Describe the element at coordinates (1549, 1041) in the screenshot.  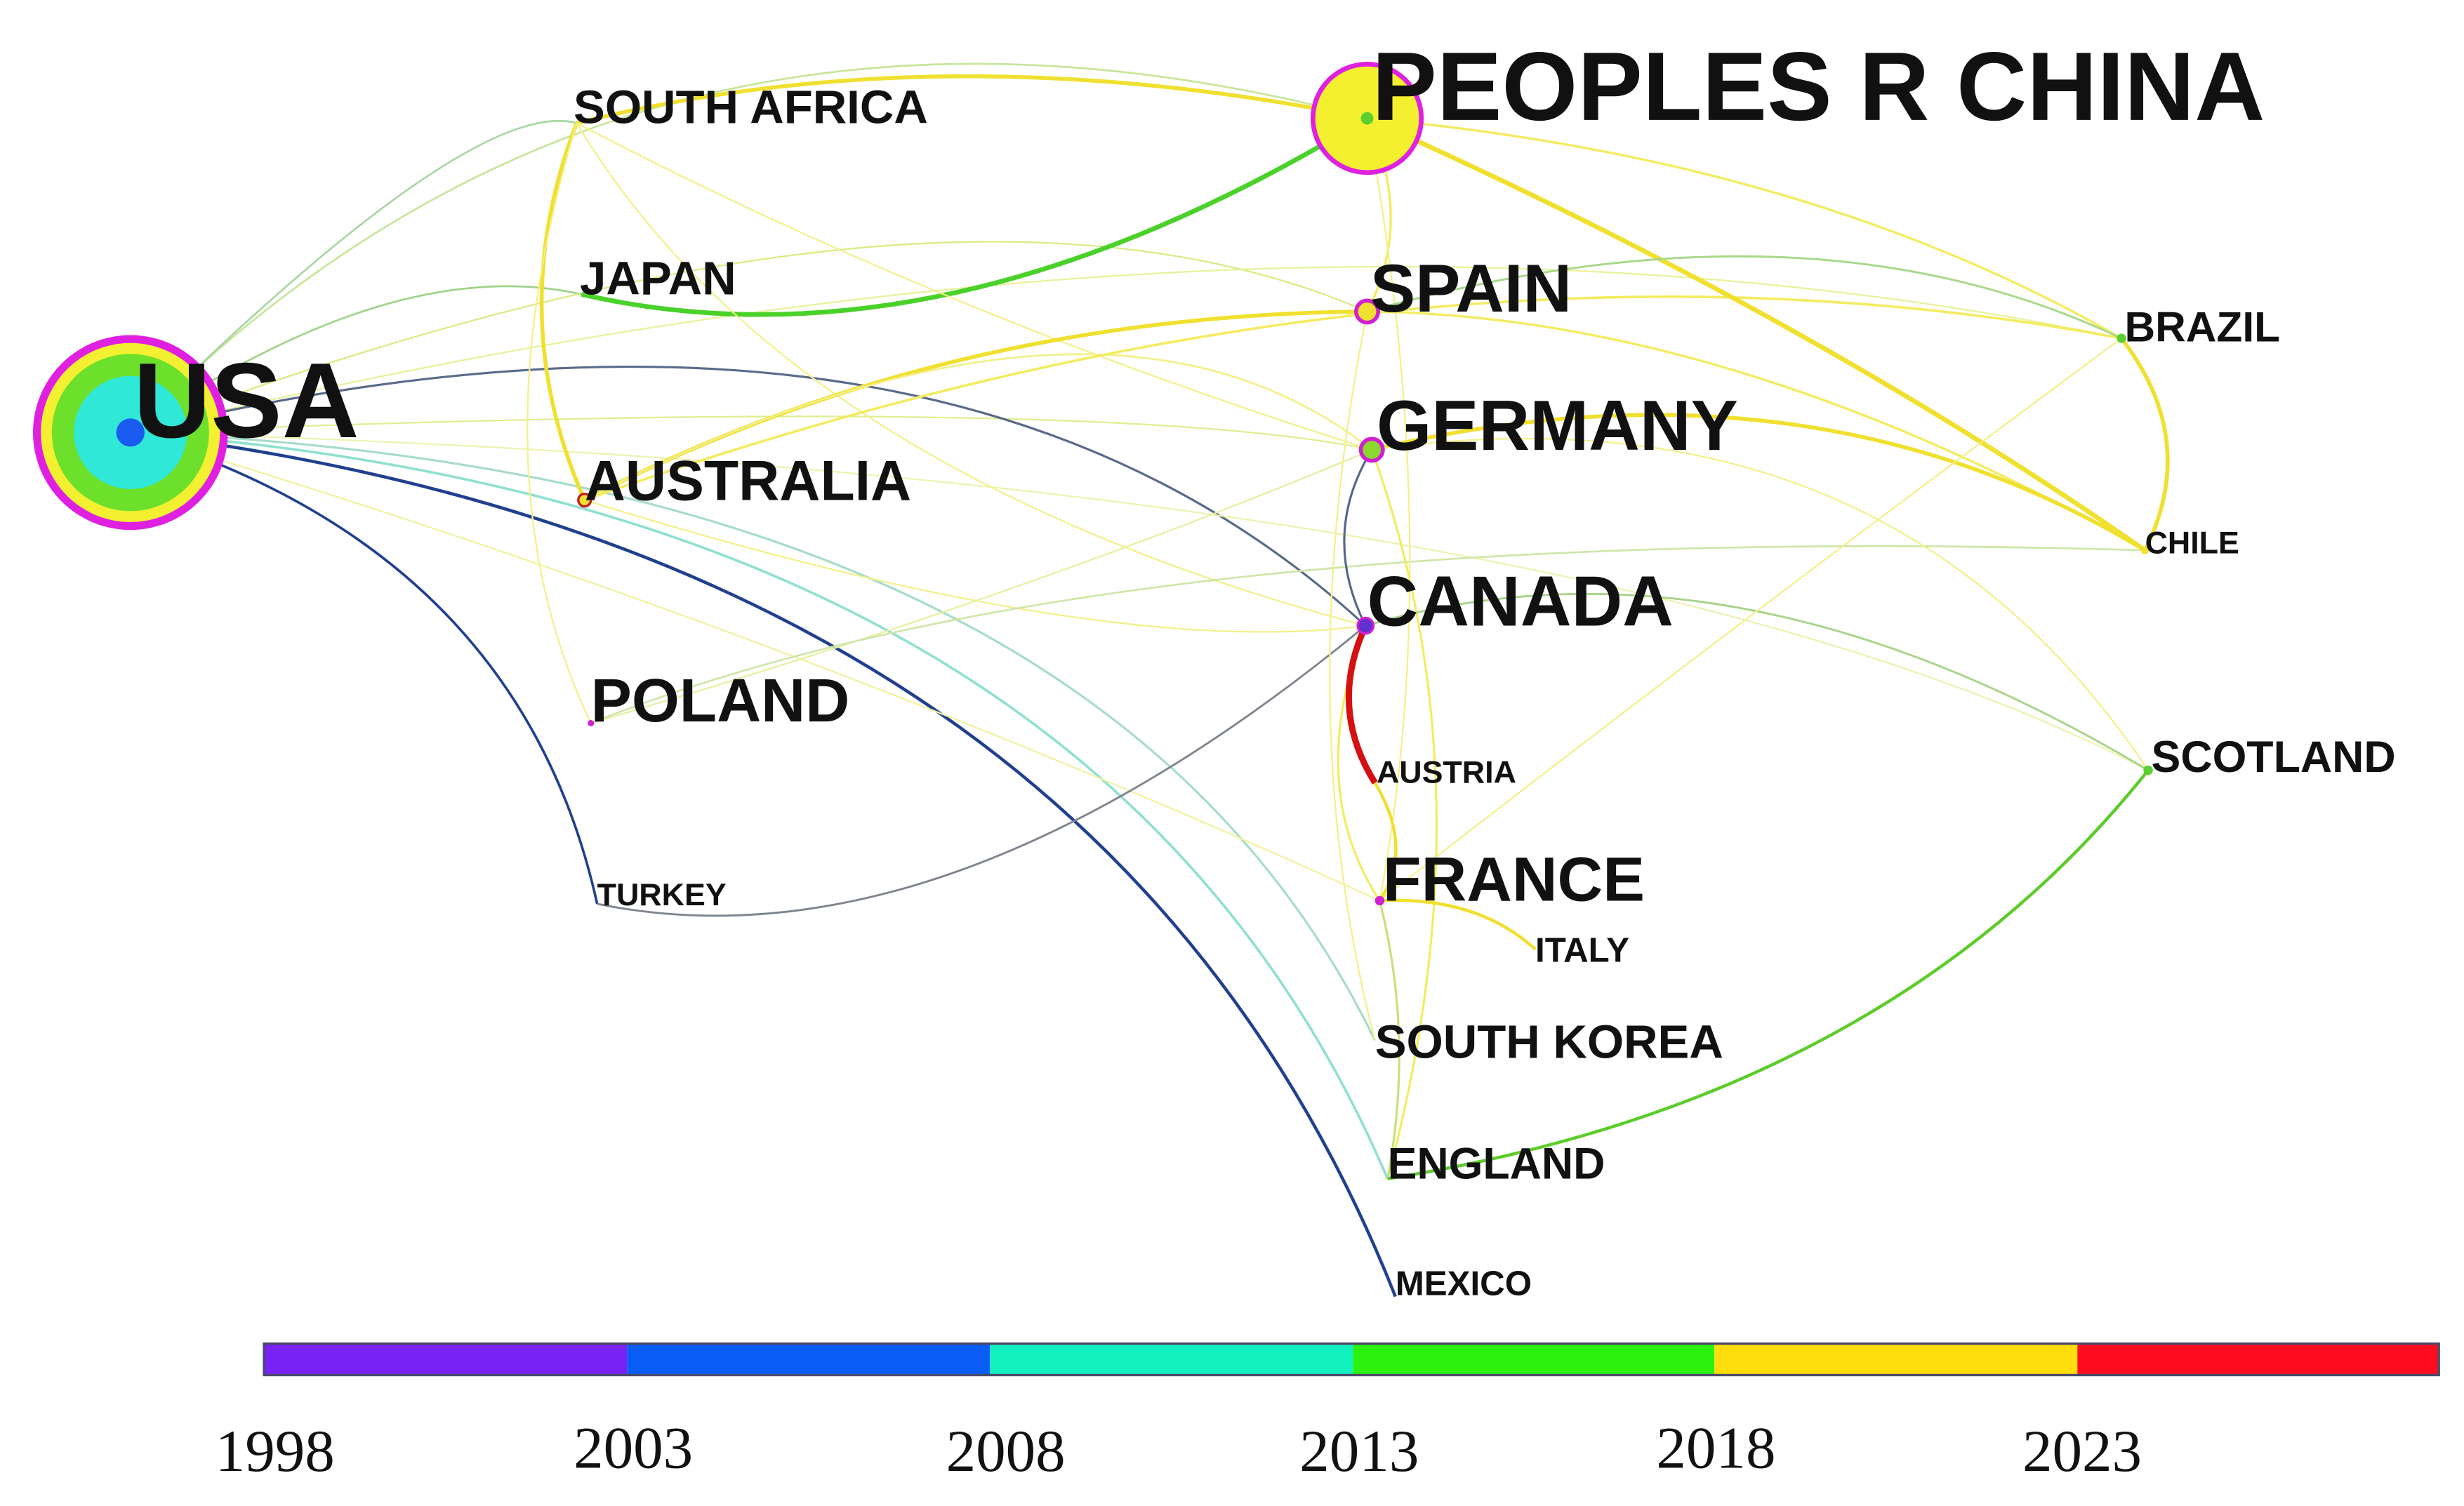
I see `node-label: SOUTH KOREA` at that location.